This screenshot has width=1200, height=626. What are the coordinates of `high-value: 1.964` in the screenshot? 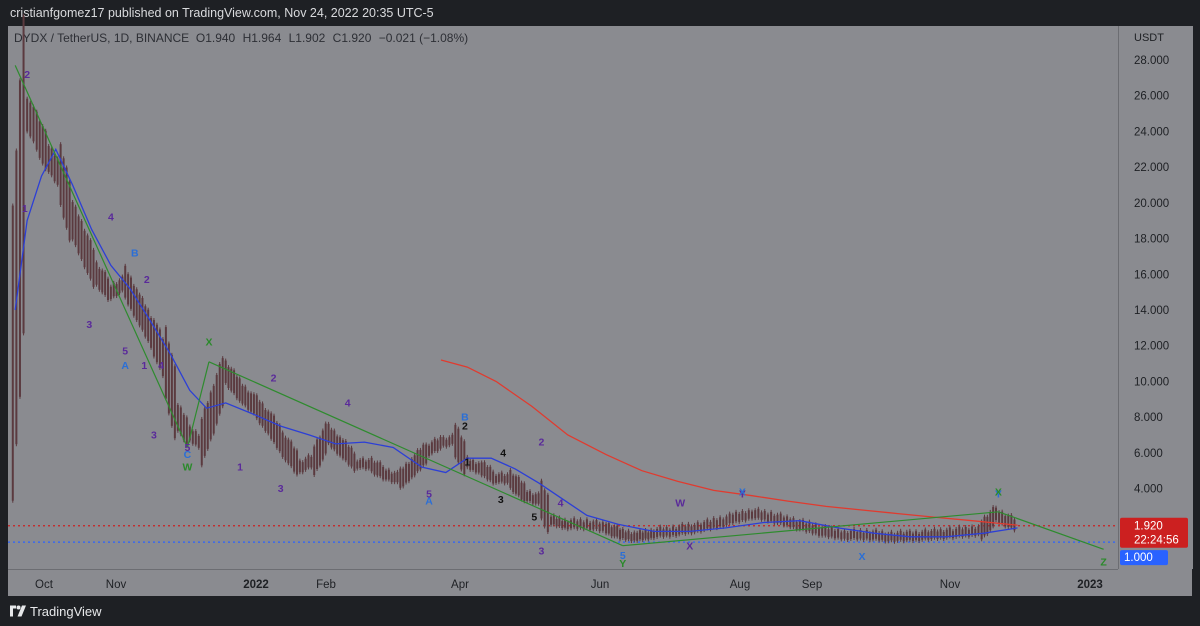 It's located at (266, 38).